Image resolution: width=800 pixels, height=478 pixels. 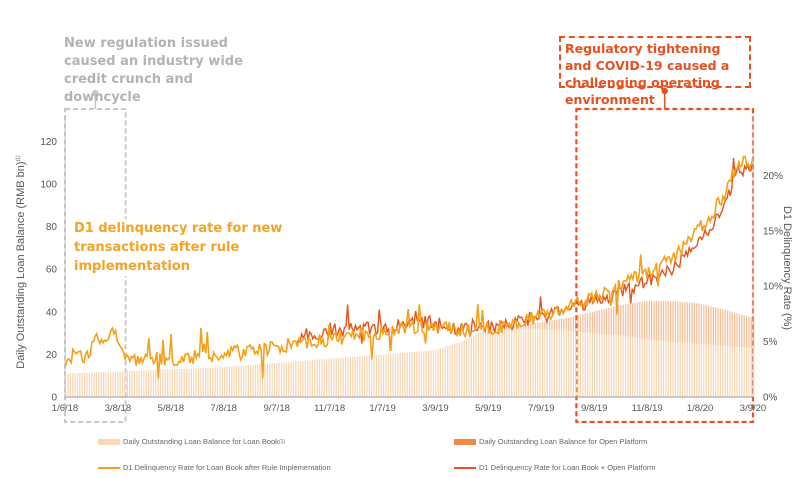 What do you see at coordinates (52, 270) in the screenshot?
I see `y-left-tick-label: 60` at bounding box center [52, 270].